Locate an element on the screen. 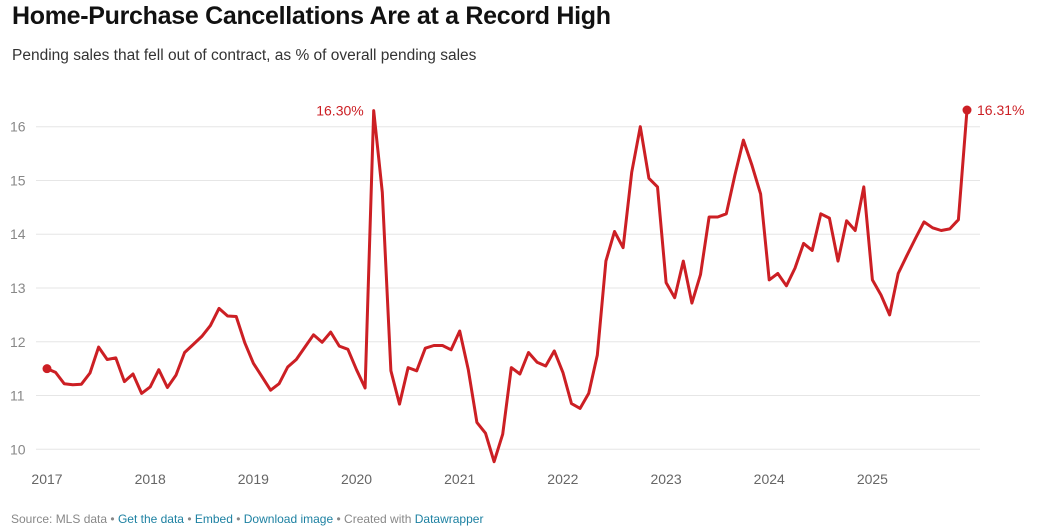 Image resolution: width=1037 pixels, height=532 pixels. y-tick-label: 11 is located at coordinates (17, 396).